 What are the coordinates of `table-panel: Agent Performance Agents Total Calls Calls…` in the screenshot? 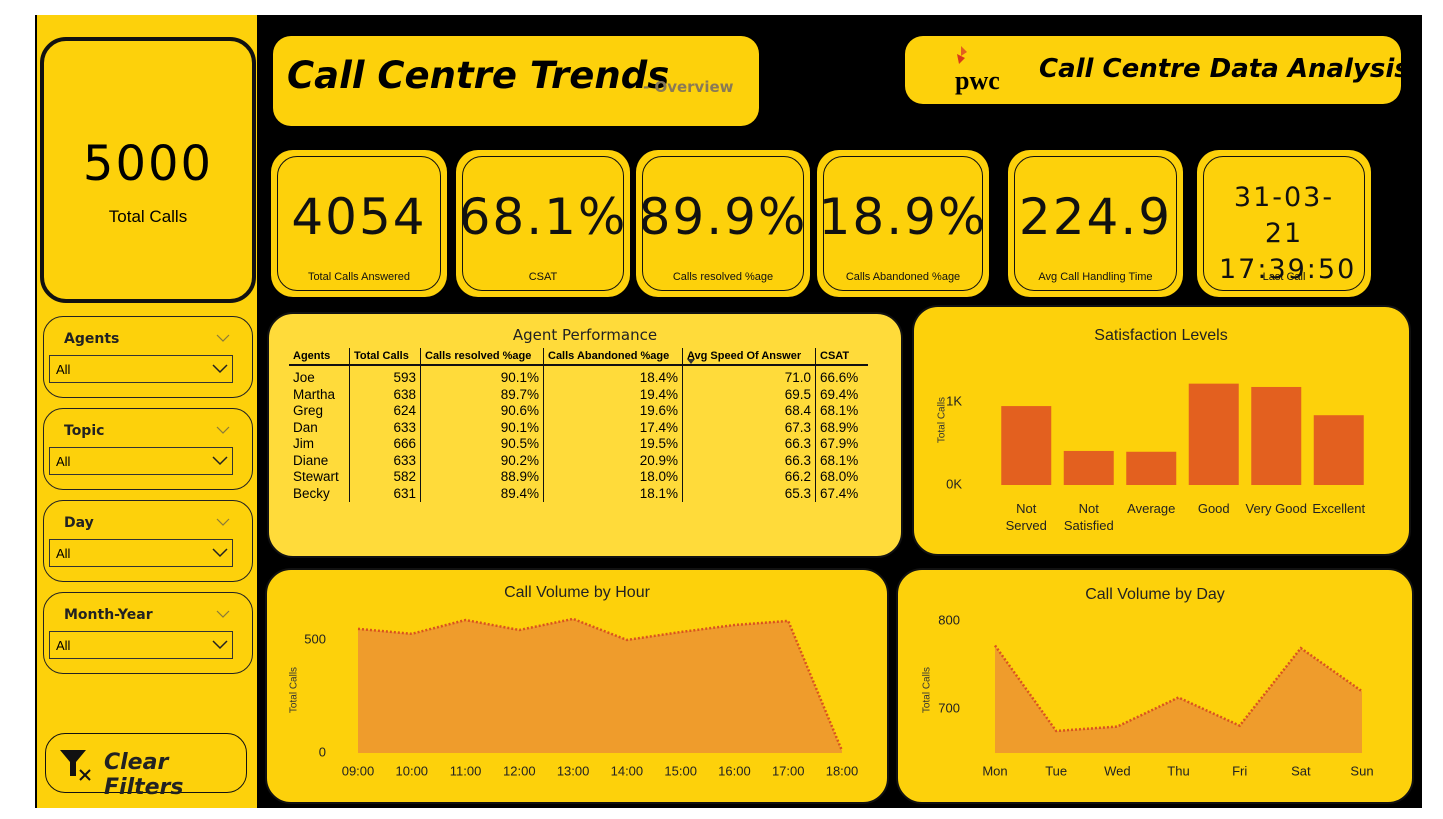 It's located at (585, 435).